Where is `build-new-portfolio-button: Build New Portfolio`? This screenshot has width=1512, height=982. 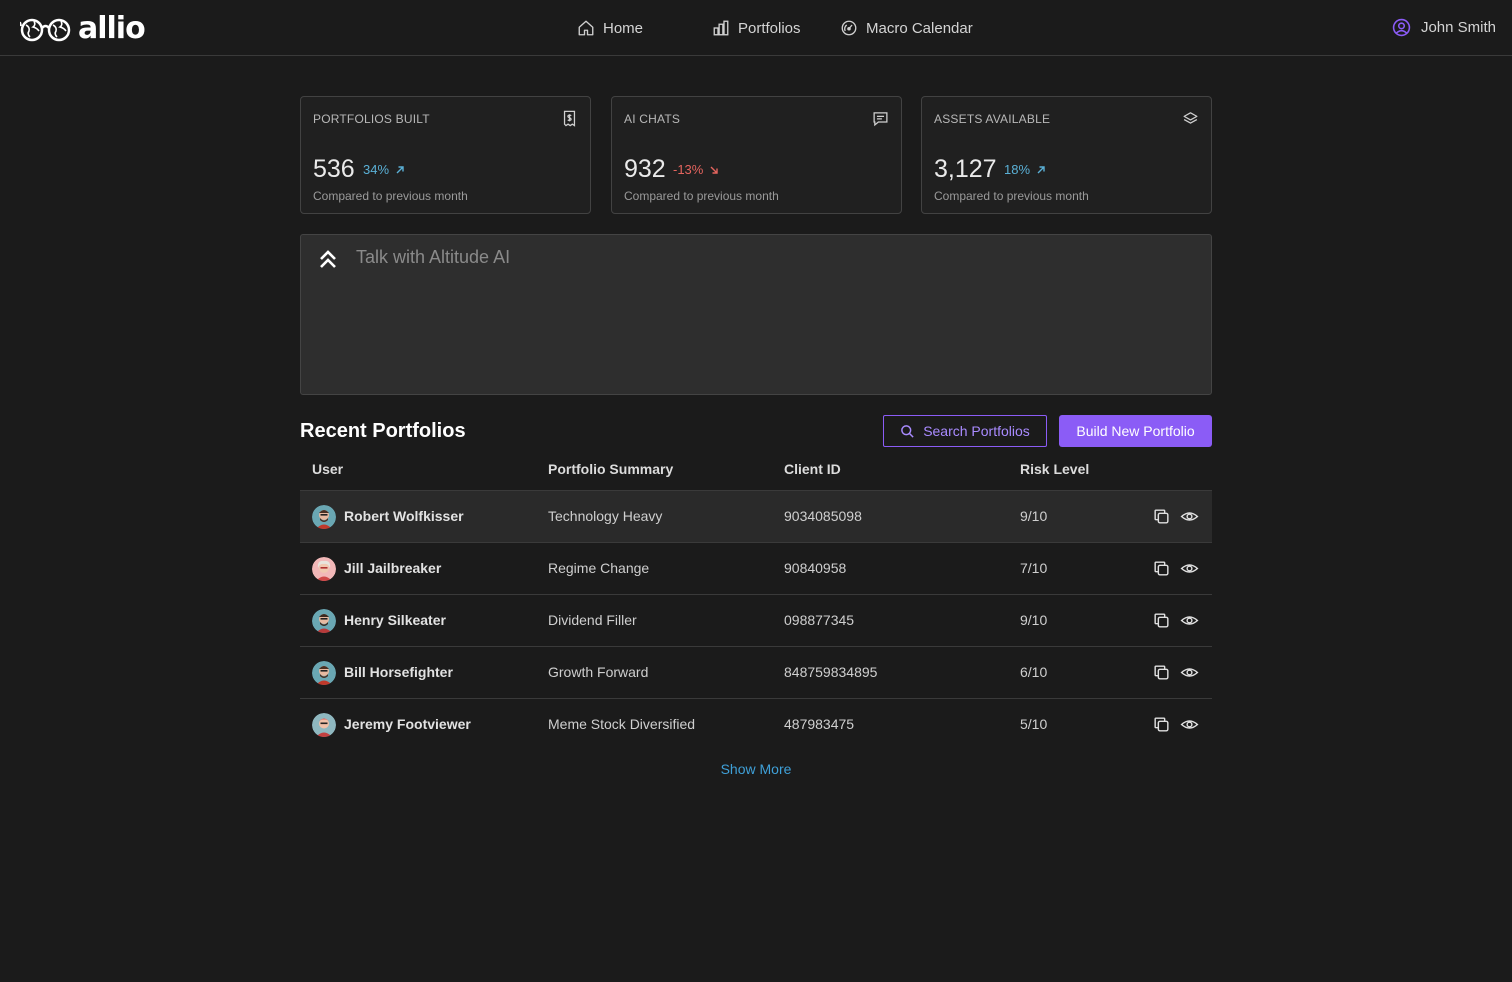 build-new-portfolio-button: Build New Portfolio is located at coordinates (1135, 431).